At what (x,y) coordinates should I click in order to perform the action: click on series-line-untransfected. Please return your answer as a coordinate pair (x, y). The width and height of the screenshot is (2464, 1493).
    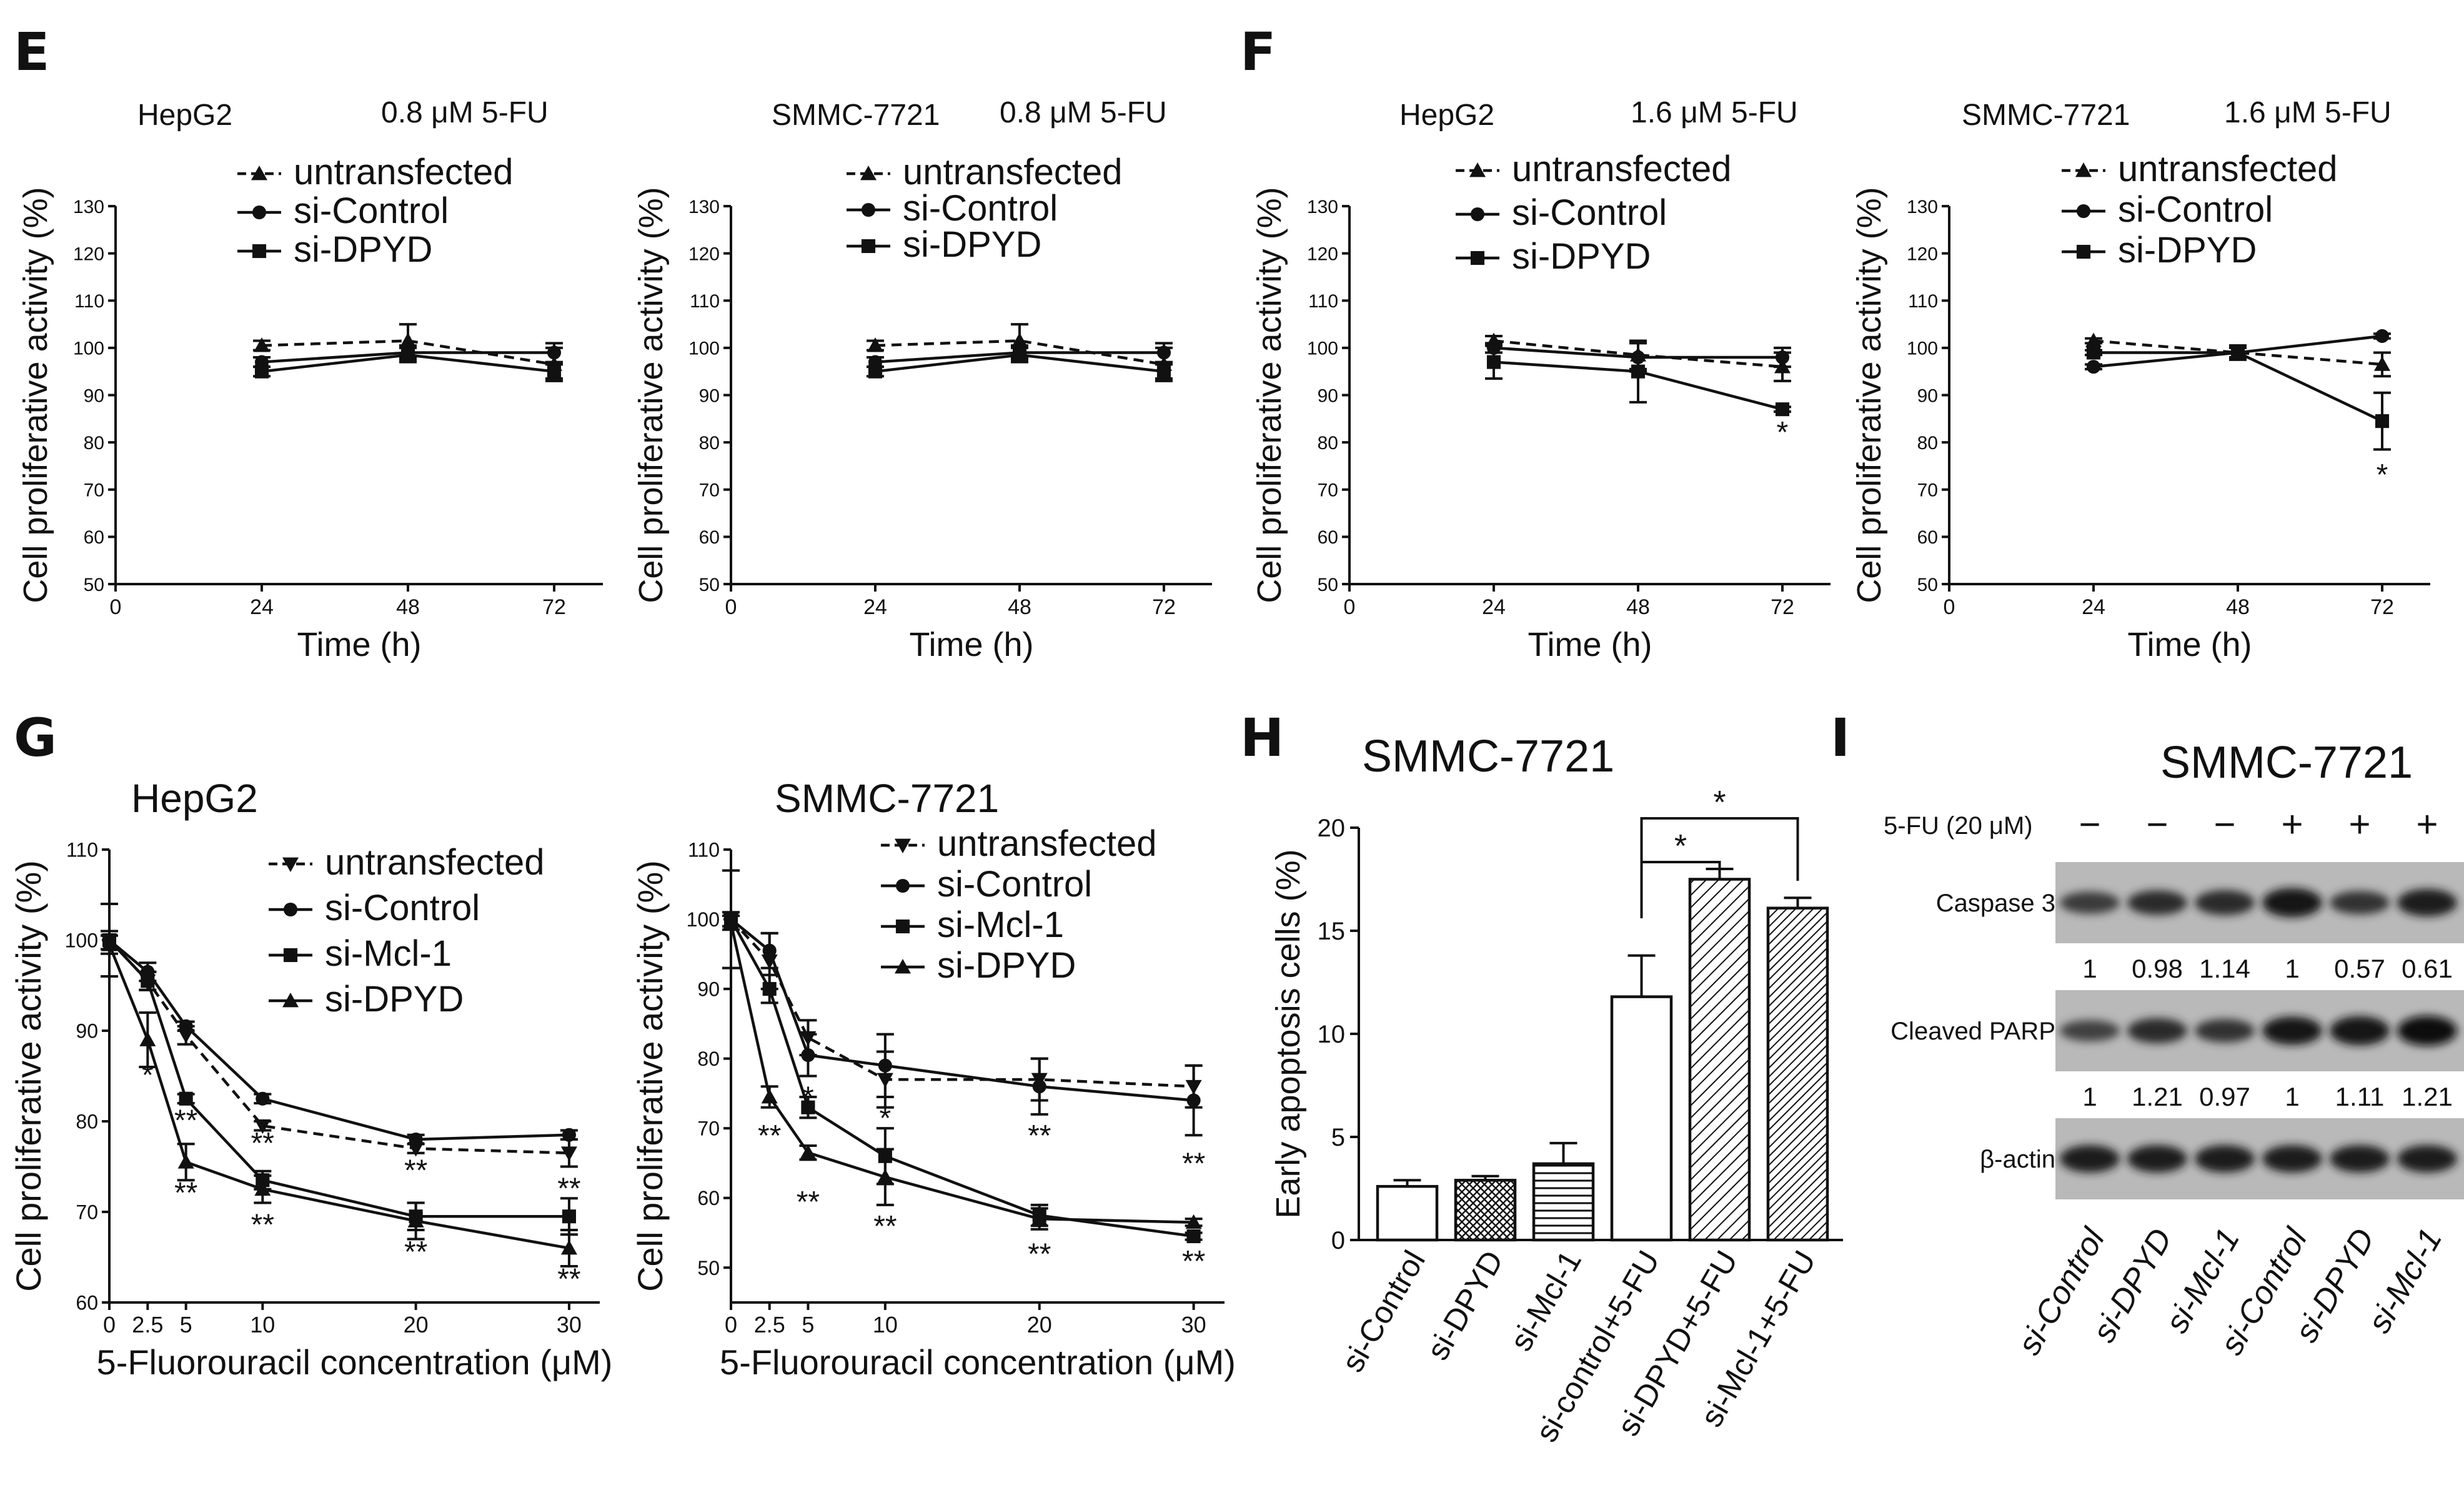
    Looking at the image, I should click on (962, 1003).